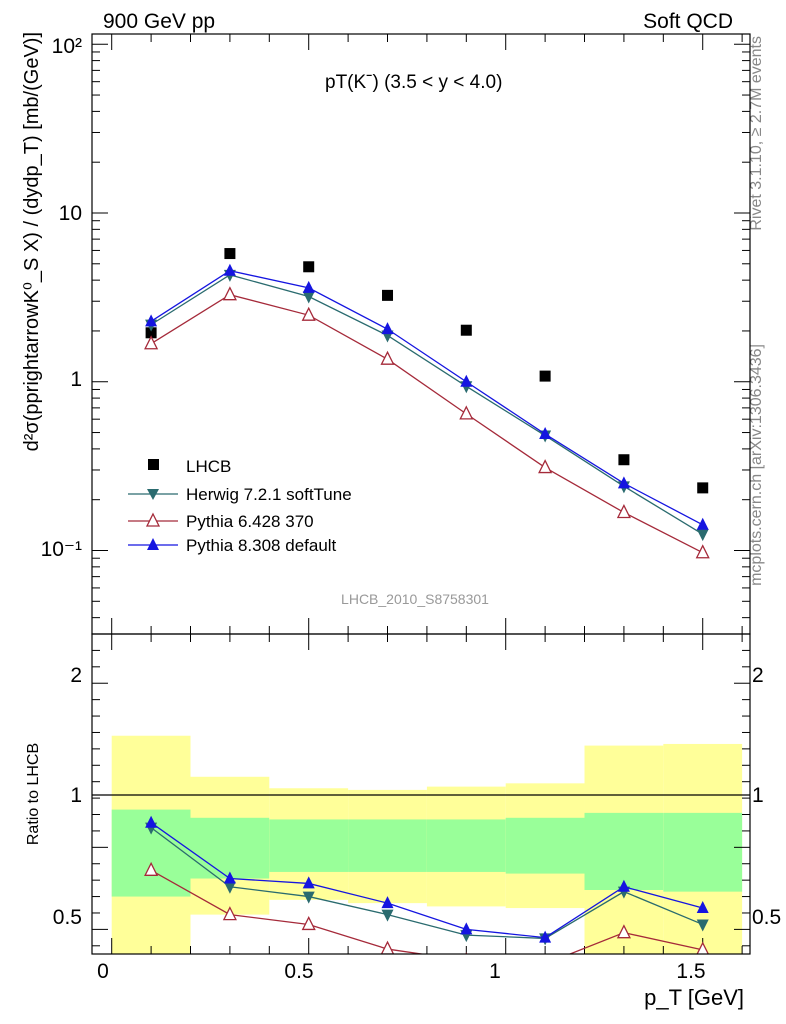 The width and height of the screenshot is (786, 1024). Describe the element at coordinates (76, 795) in the screenshot. I see `ratio-ytick-label-1-left: 1` at that location.